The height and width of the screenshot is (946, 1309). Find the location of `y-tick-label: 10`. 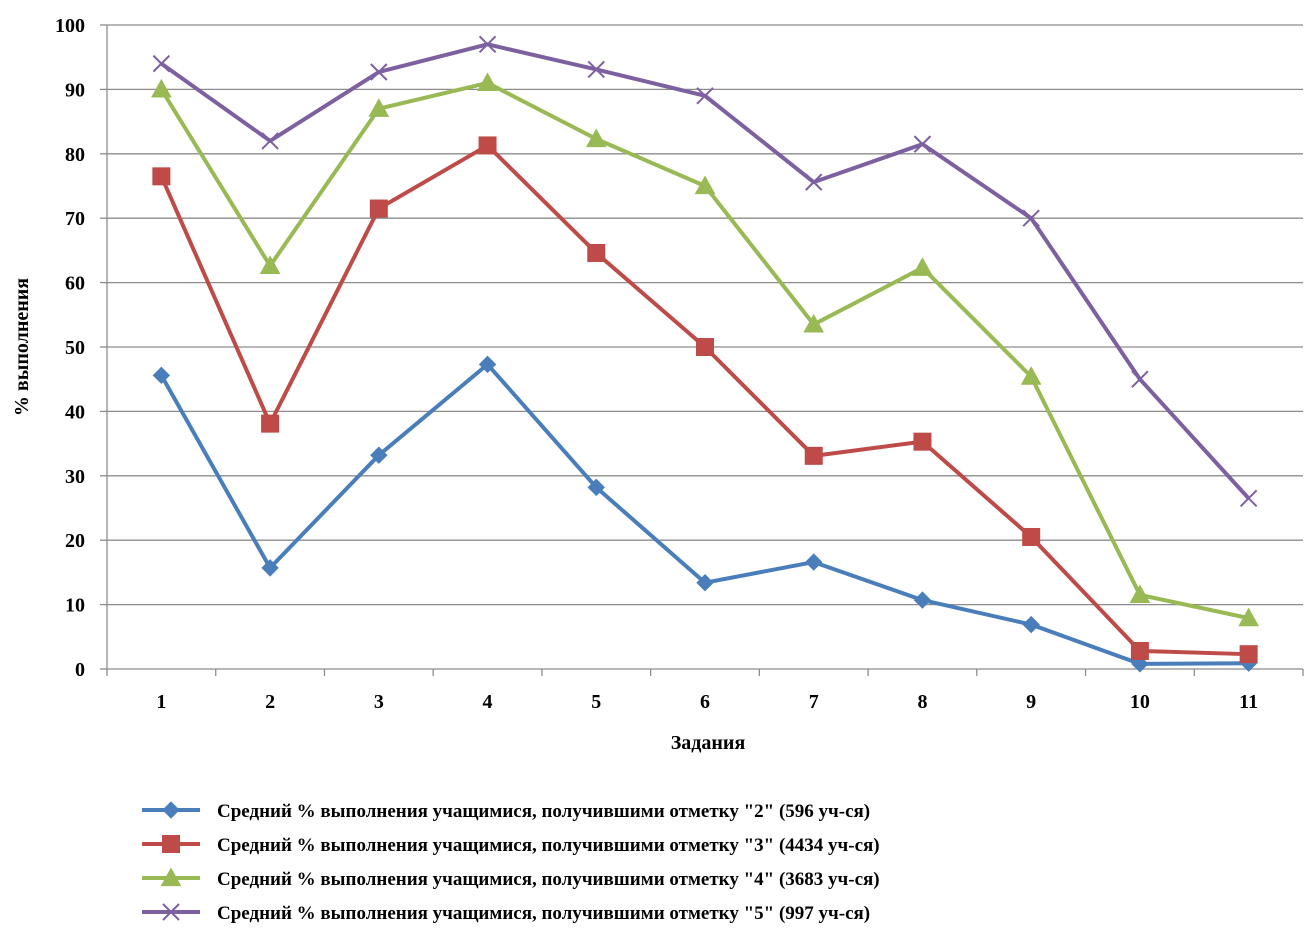

y-tick-label: 10 is located at coordinates (75, 606).